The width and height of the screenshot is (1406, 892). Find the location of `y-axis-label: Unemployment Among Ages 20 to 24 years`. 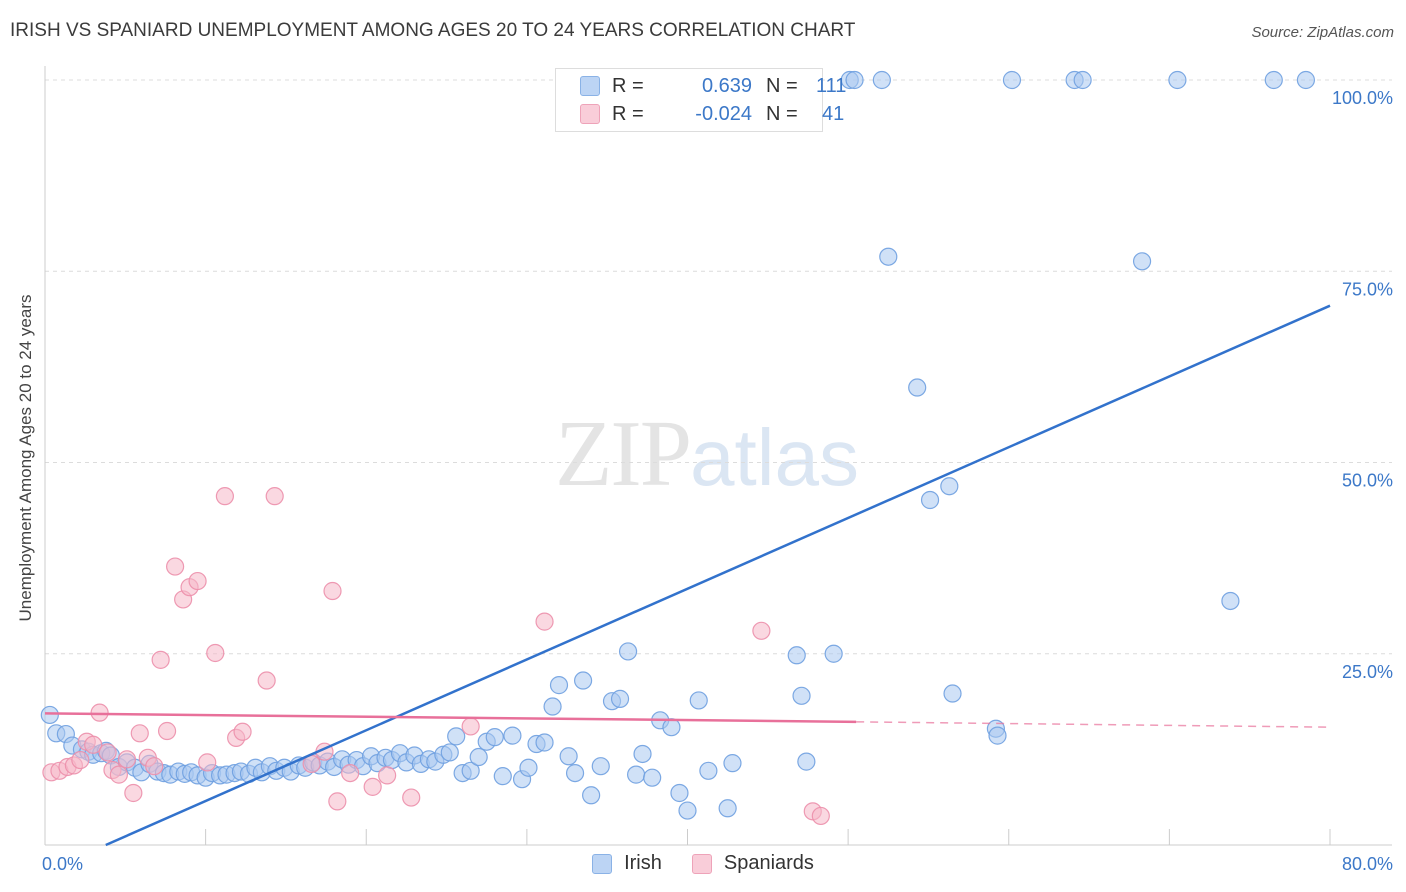

y-axis-label: Unemployment Among Ages 20 to 24 years is located at coordinates (25, 458).